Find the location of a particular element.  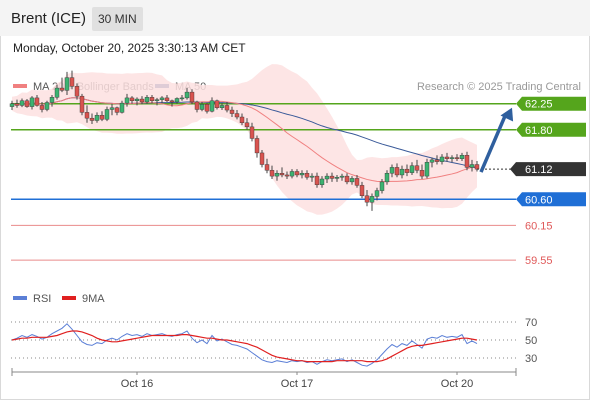

last-price-label: 61.12 is located at coordinates (539, 170).